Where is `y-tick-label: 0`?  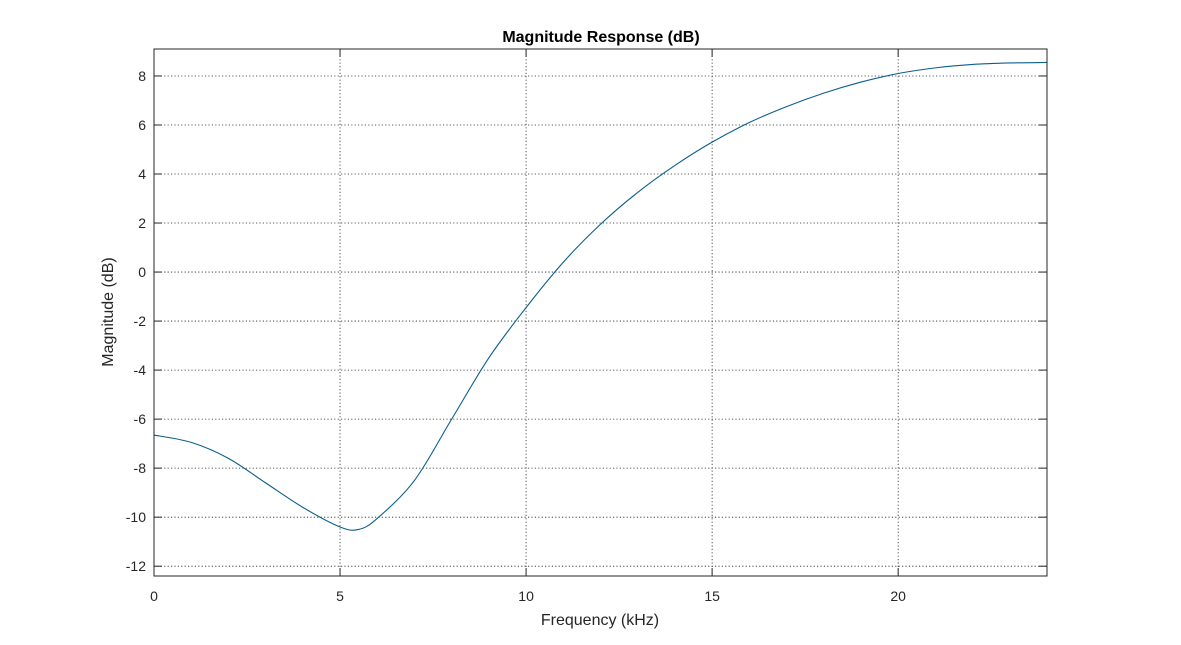
y-tick-label: 0 is located at coordinates (142, 272).